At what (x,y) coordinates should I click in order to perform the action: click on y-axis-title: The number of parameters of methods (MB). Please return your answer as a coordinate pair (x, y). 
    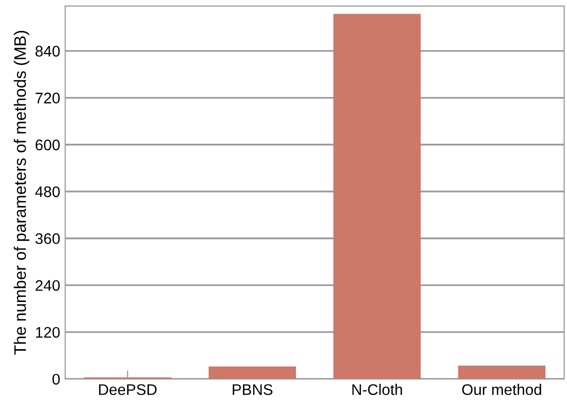
    Looking at the image, I should click on (22, 192).